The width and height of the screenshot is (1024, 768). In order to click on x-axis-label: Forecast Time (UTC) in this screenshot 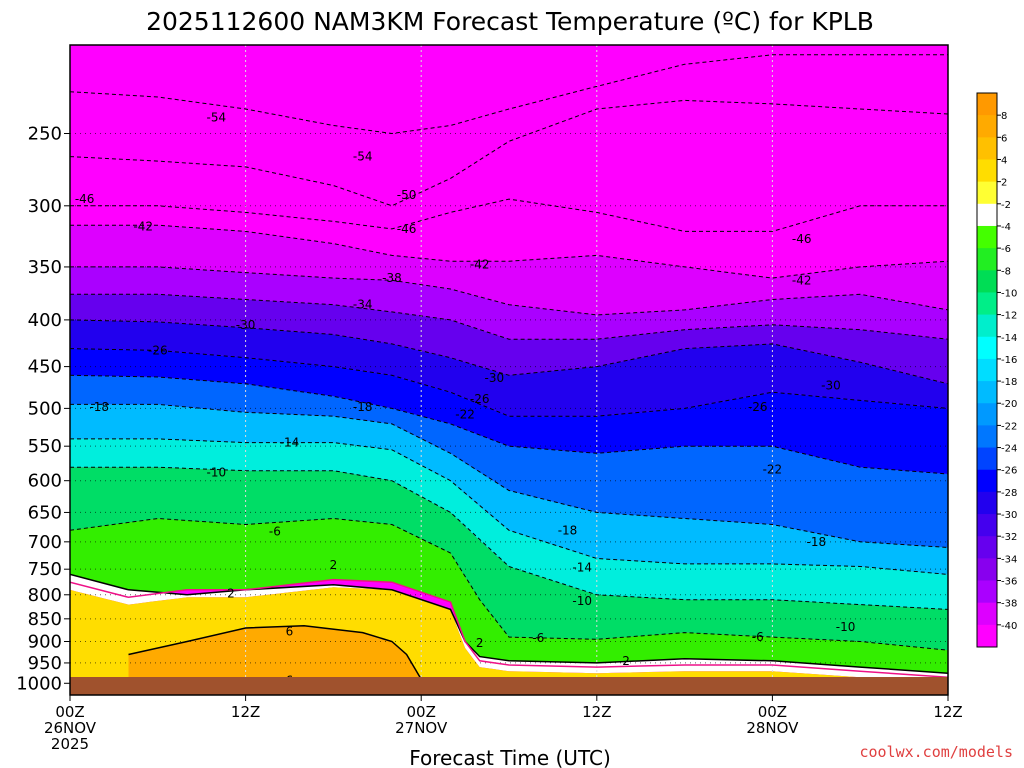, I will do `click(510, 757)`.